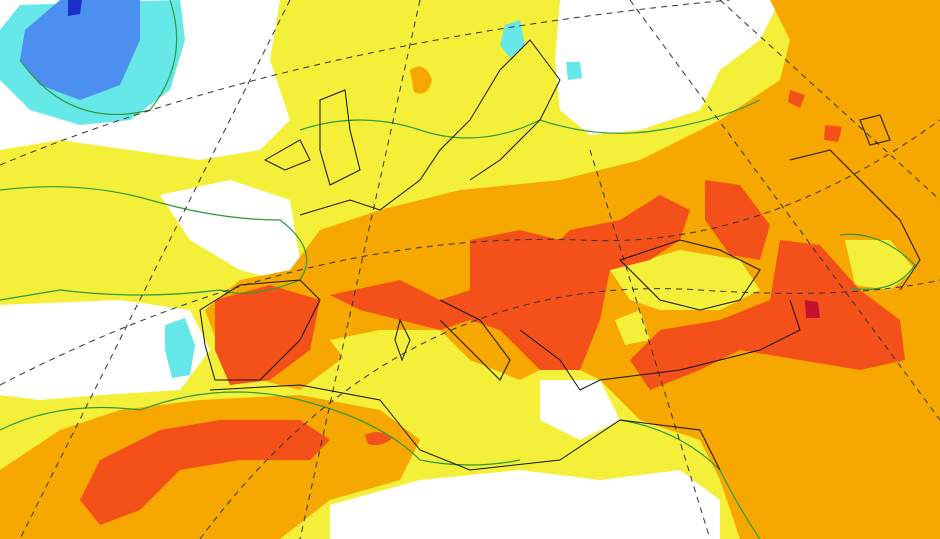 The image size is (940, 539). What do you see at coordinates (812, 309) in the screenshot?
I see `field-warm4` at bounding box center [812, 309].